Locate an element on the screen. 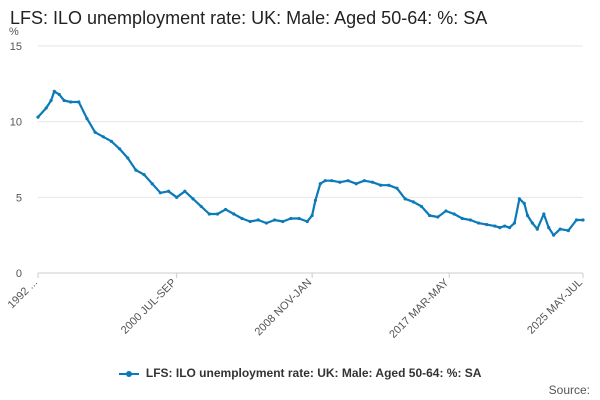  legend-line-marker-icon is located at coordinates (128, 374).